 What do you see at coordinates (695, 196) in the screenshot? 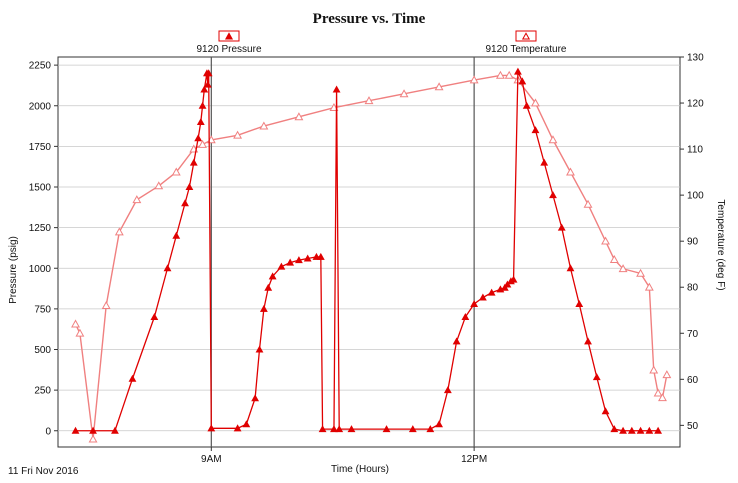
I see `y2-tick-label: 100` at bounding box center [695, 196].